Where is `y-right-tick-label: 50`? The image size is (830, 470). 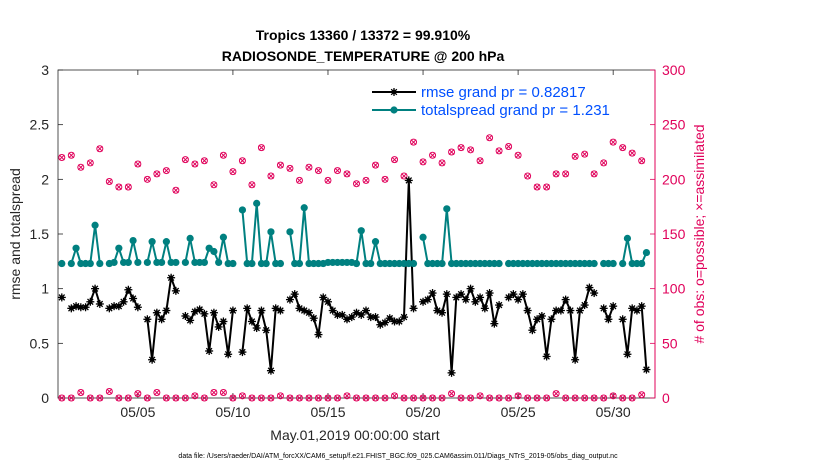 y-right-tick-label: 50 is located at coordinates (670, 343).